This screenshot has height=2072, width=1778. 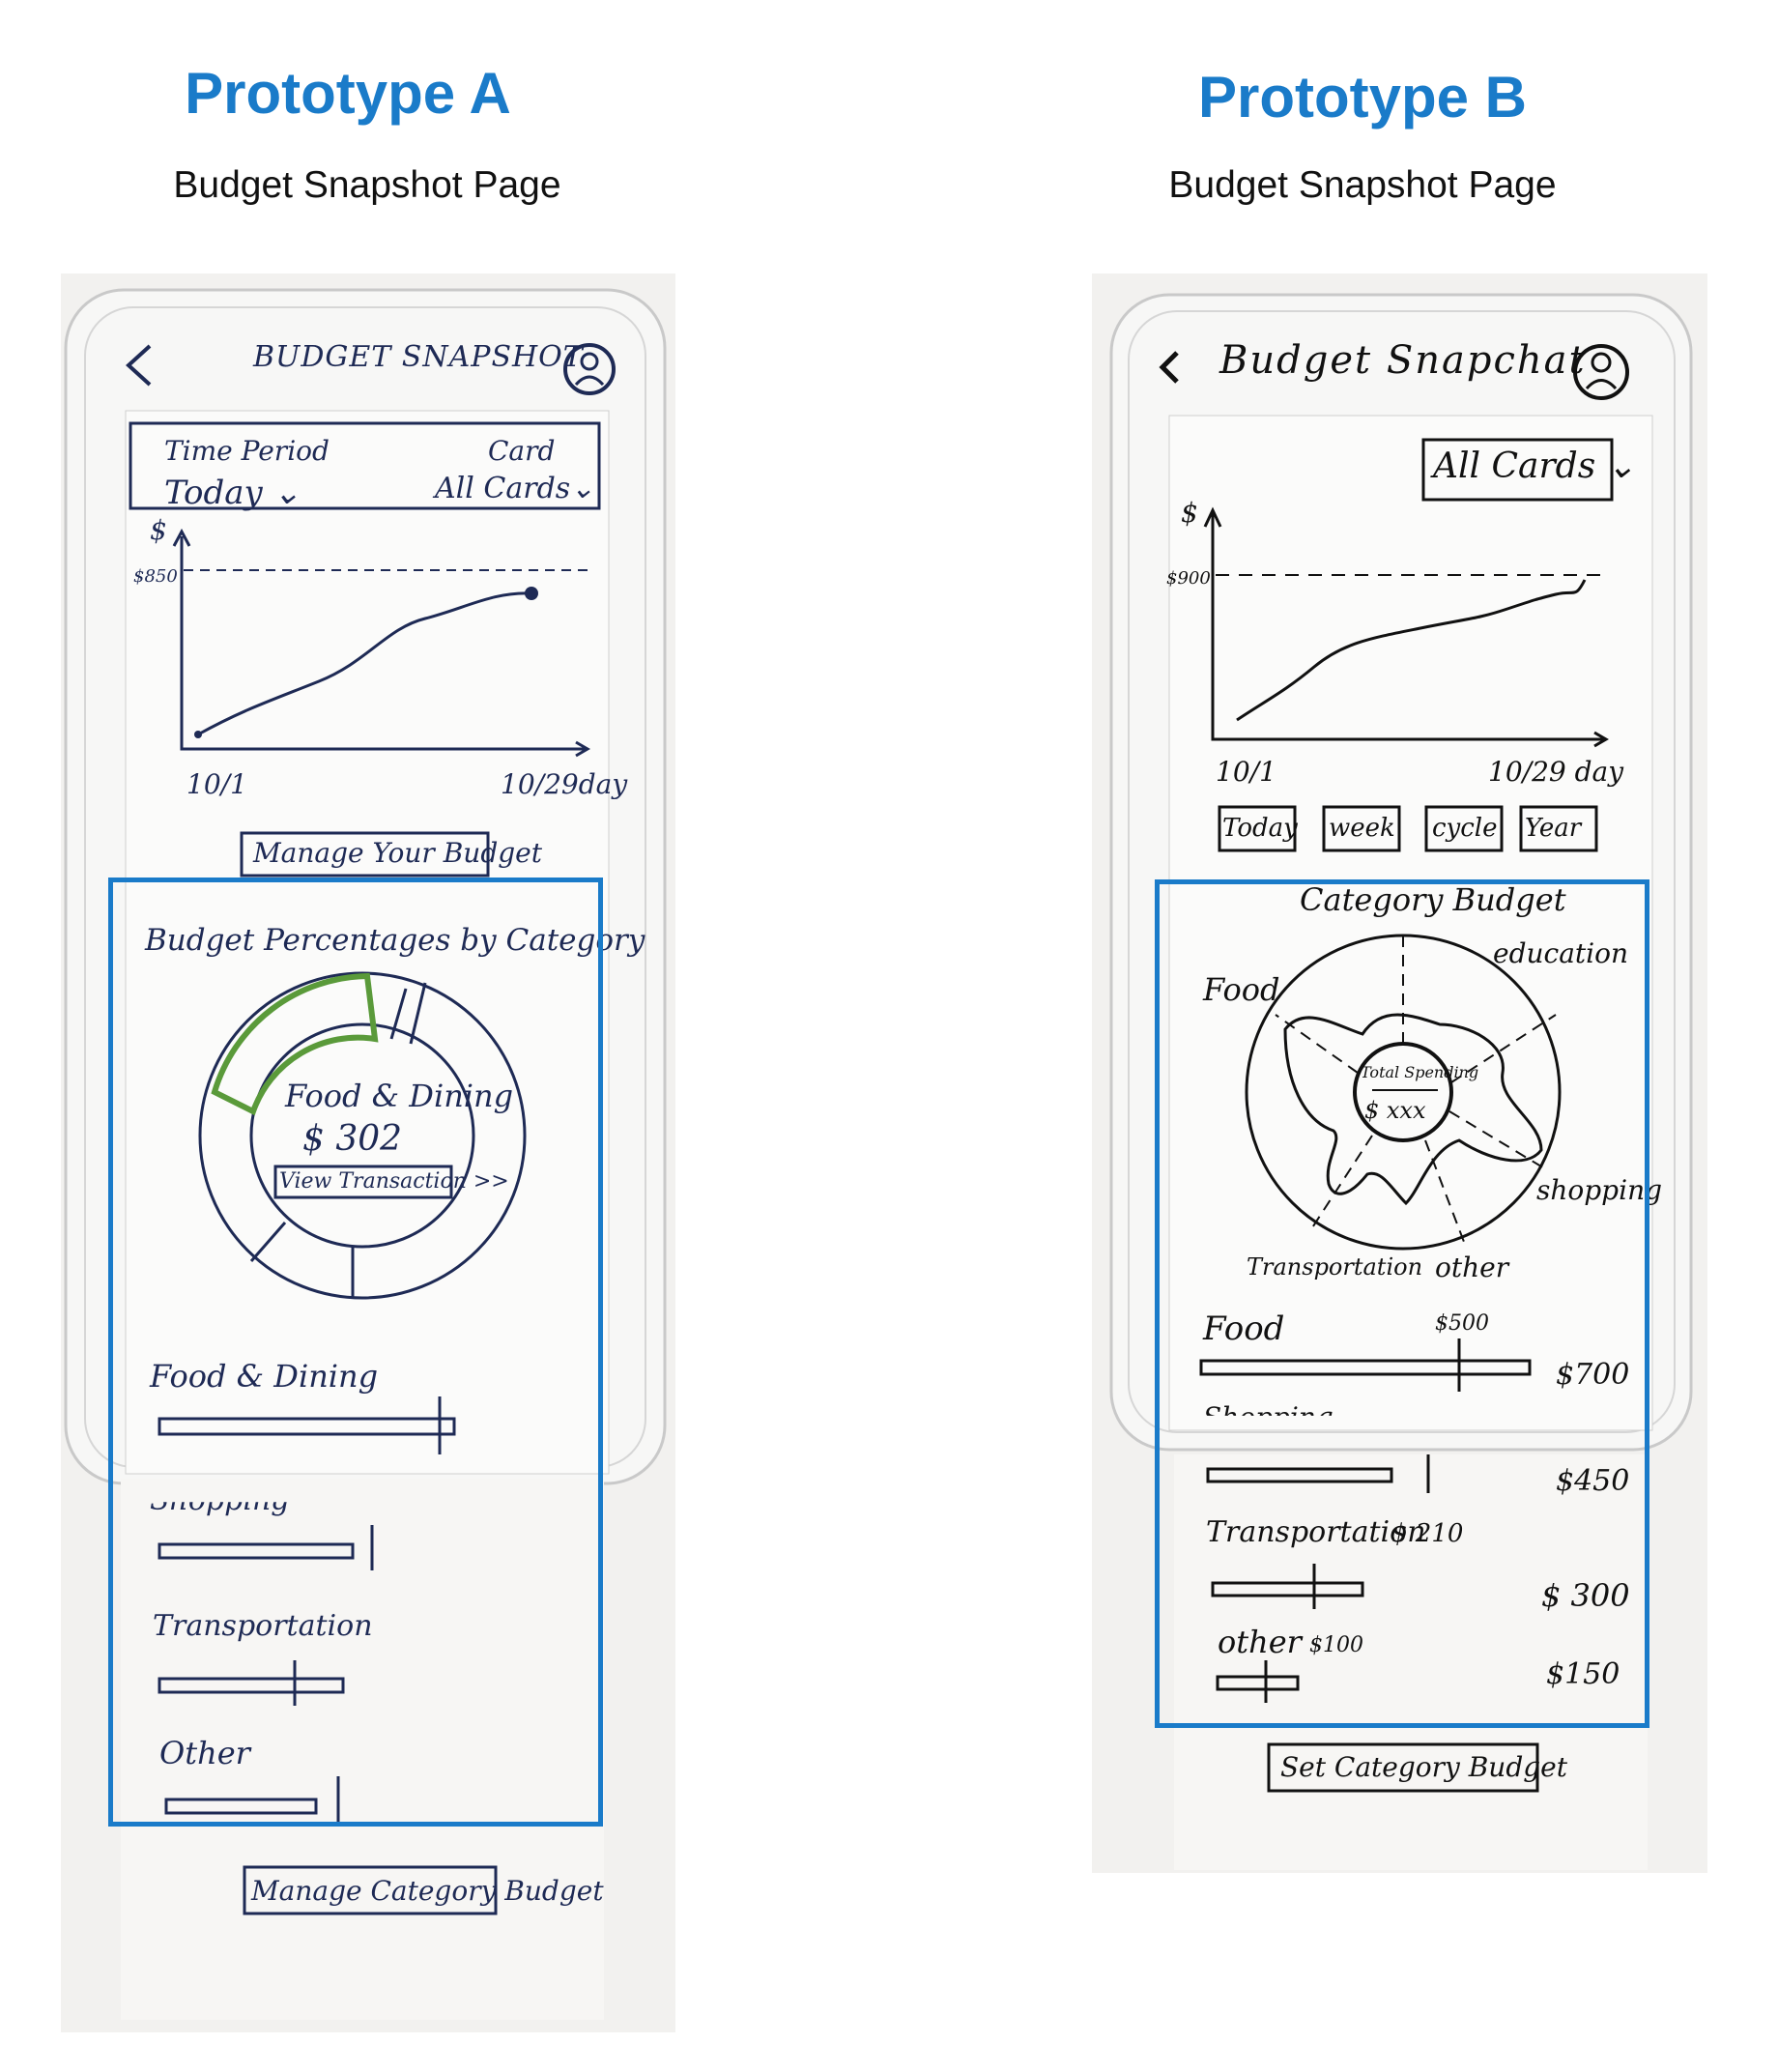 I want to click on b-chart-x-end: 10/29 day, so click(x=1556, y=772).